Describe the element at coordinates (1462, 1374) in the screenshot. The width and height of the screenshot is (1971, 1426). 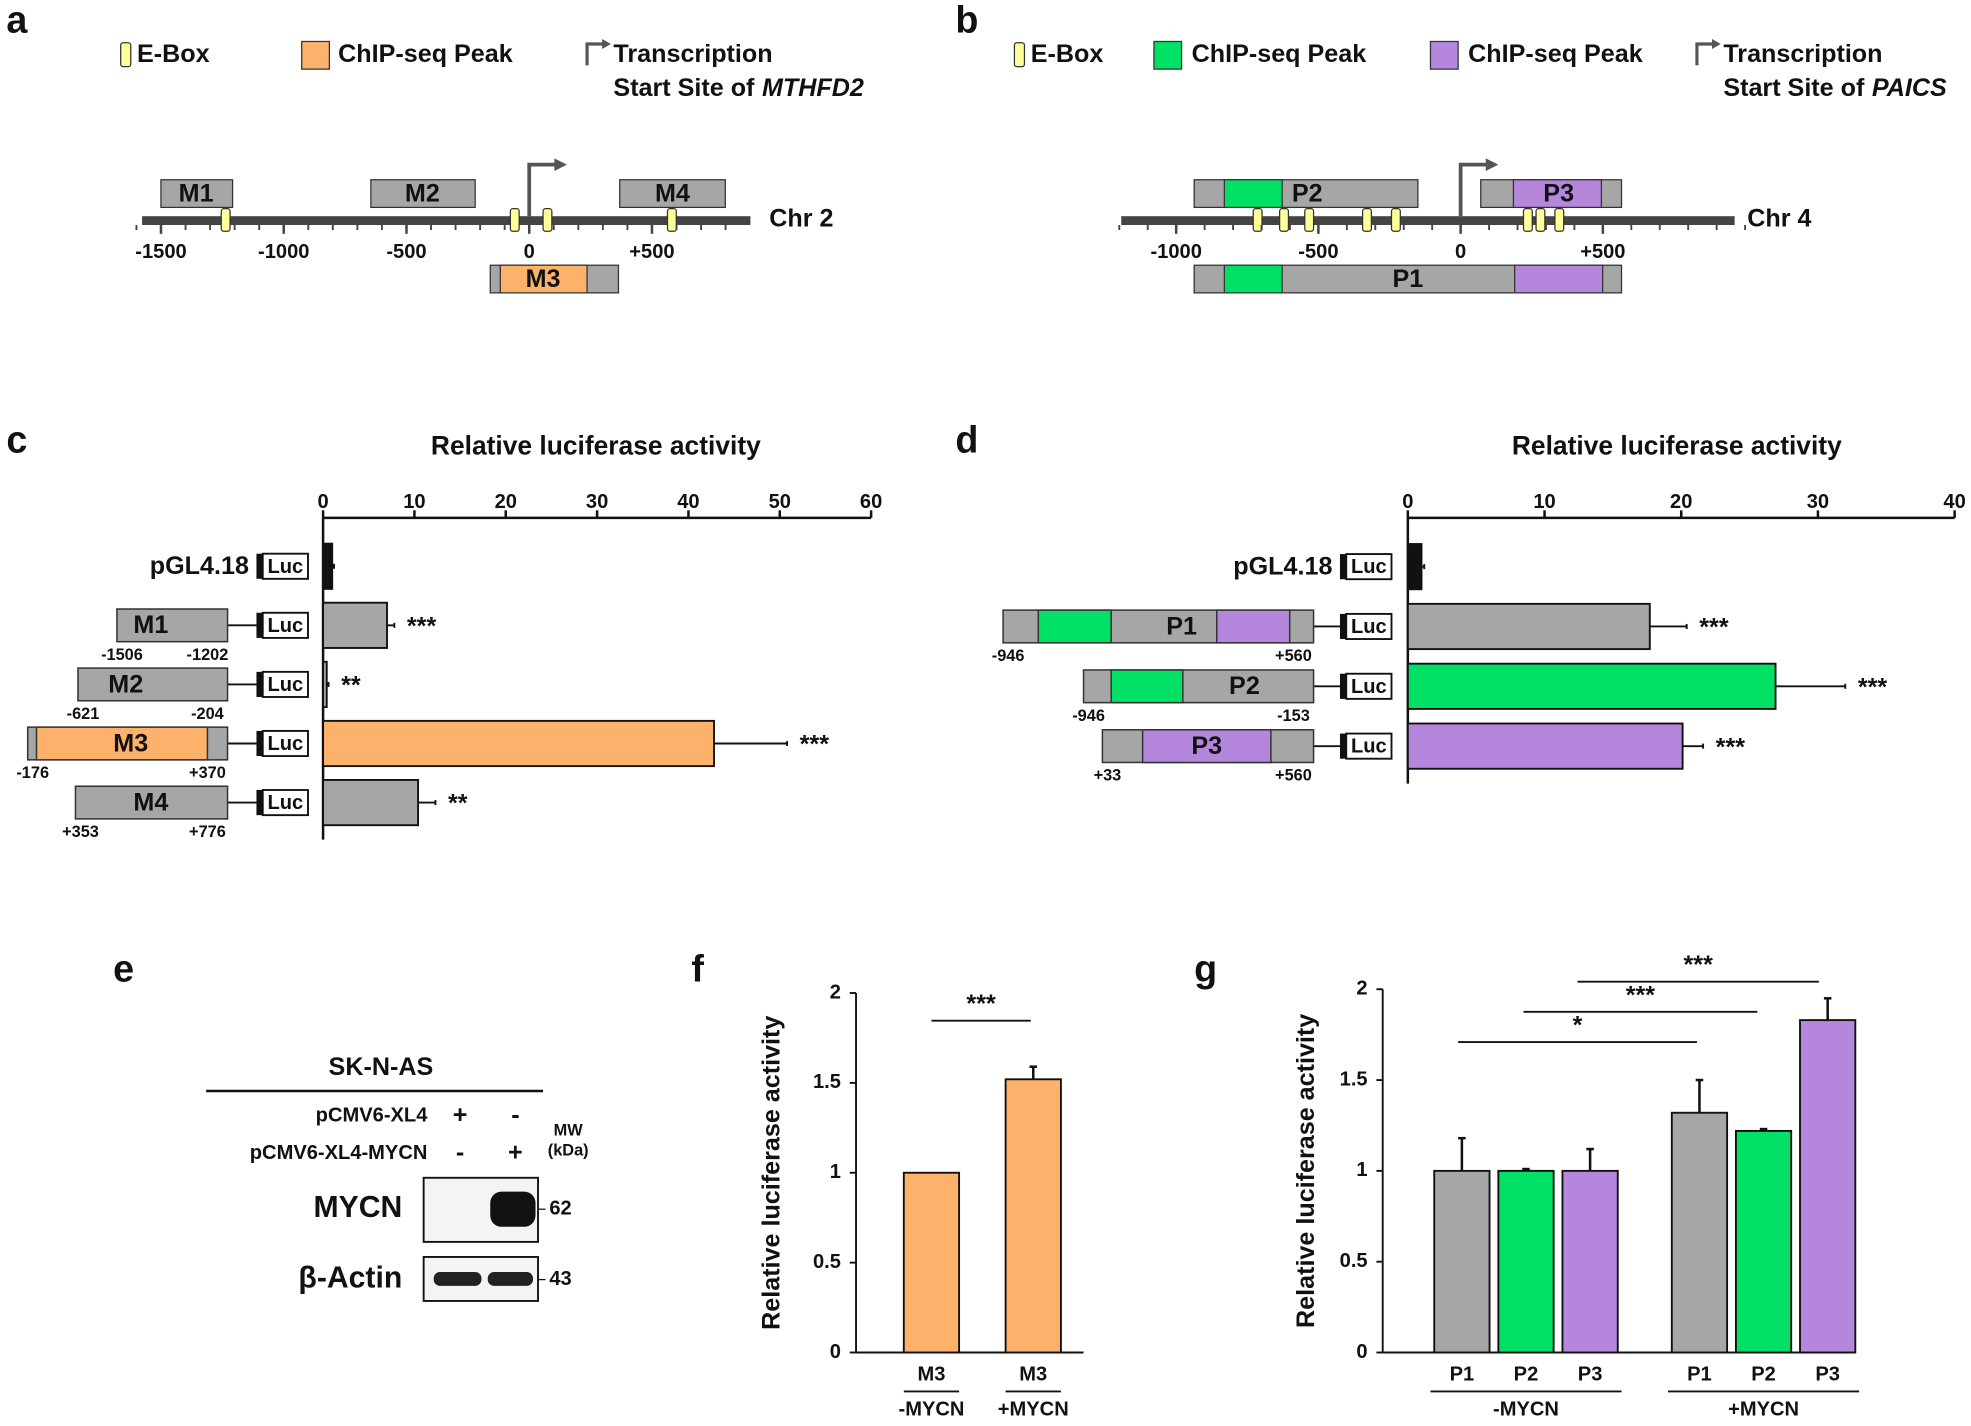
I see `x-tick-label: P1` at that location.